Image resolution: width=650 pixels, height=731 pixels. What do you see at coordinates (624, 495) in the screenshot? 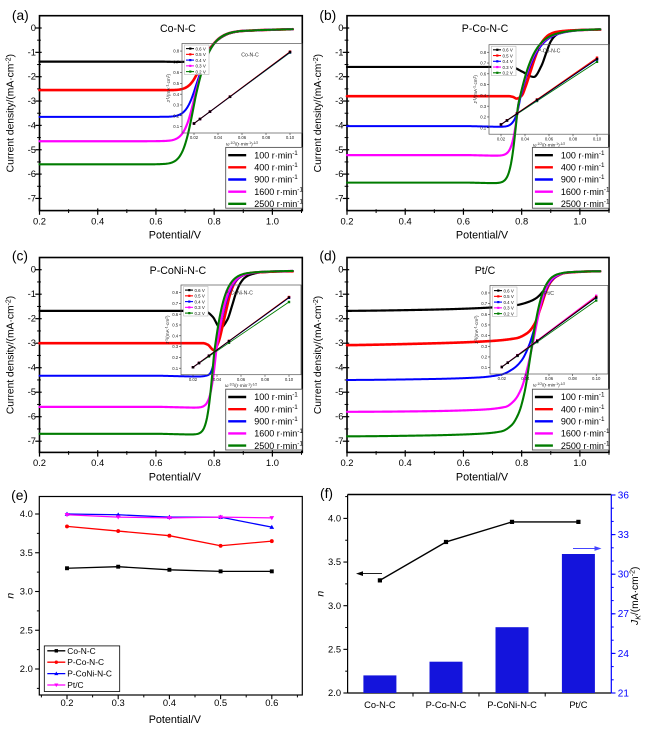
I see `svg-text: 36` at bounding box center [624, 495].